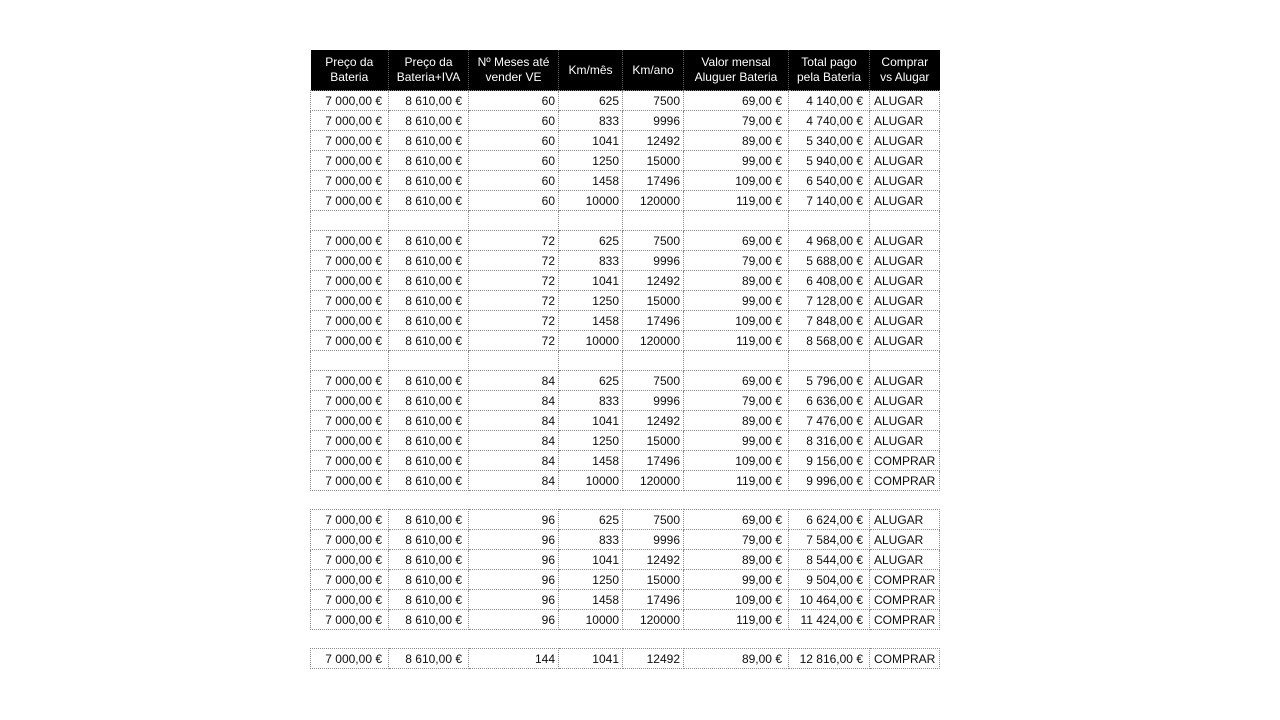 This screenshot has width=1280, height=720. Describe the element at coordinates (736, 400) in the screenshot. I see `cell-valor-mensal: 79,00 €` at that location.